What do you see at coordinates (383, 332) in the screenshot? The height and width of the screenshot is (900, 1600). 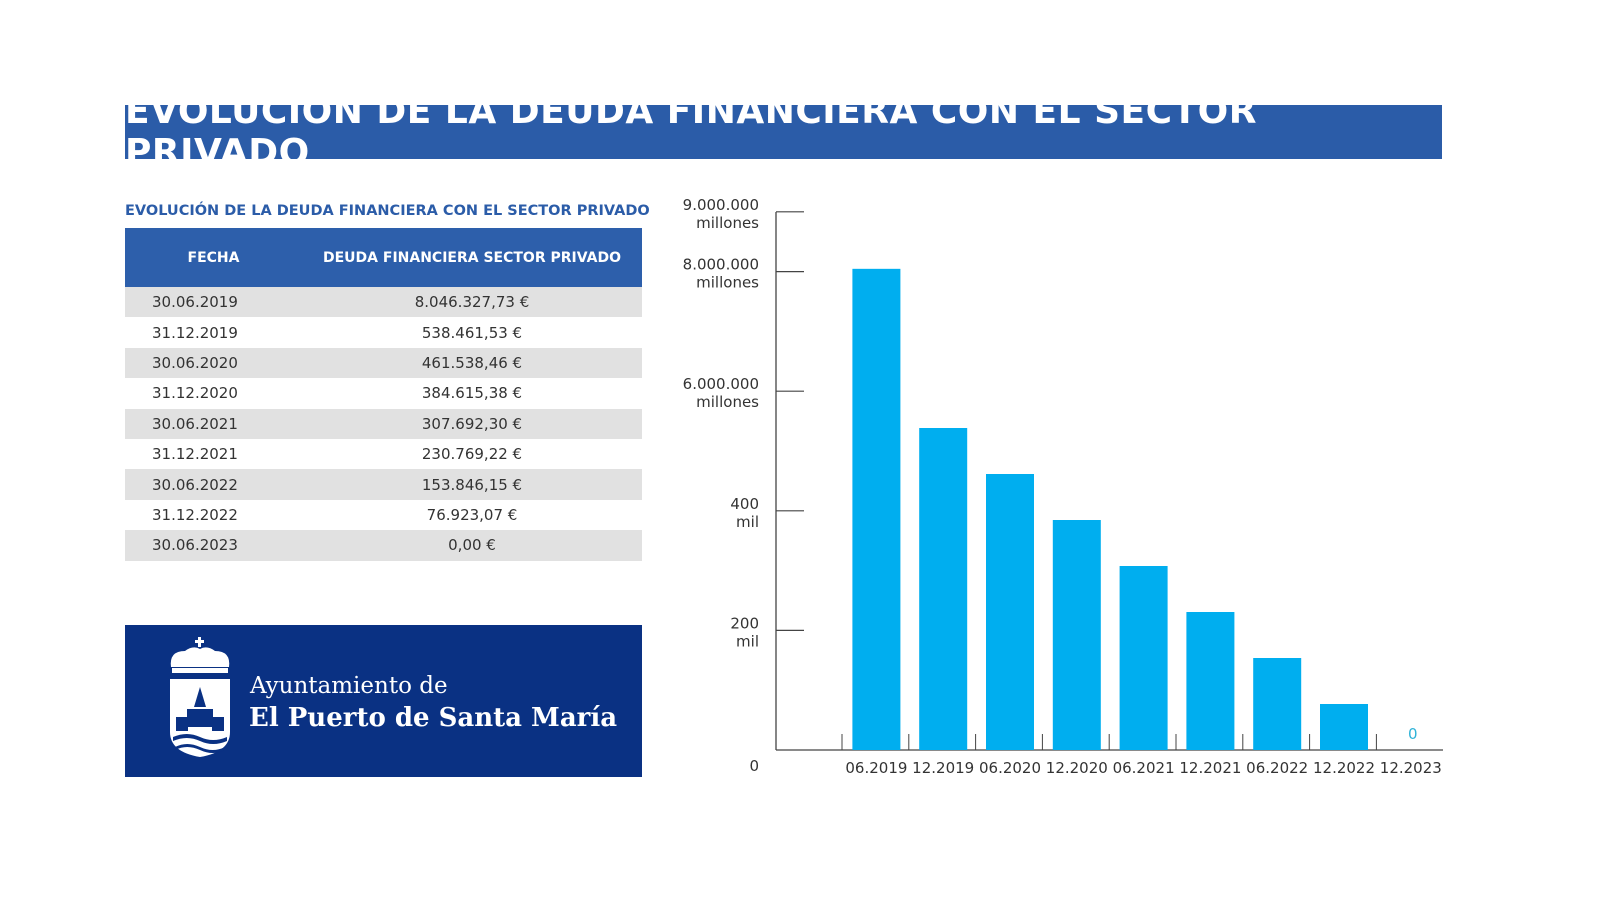 I see `table-row: 31.12.2019 538.461,53 €` at bounding box center [383, 332].